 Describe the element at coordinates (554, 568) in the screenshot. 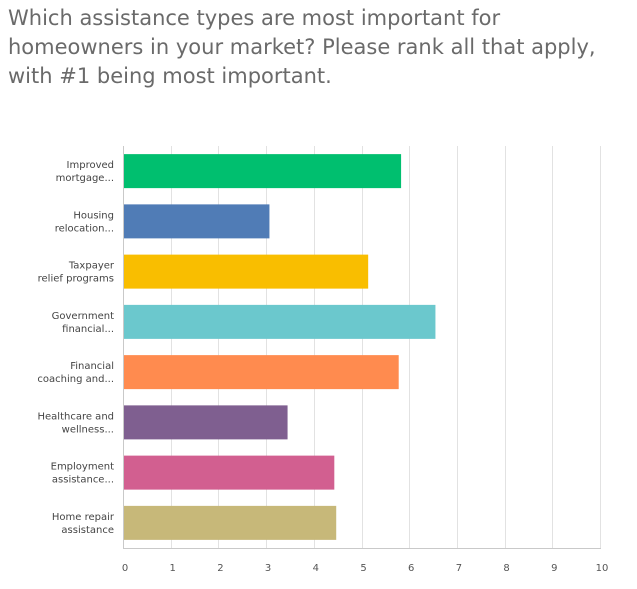

I see `x-tick-label-9: 9` at that location.